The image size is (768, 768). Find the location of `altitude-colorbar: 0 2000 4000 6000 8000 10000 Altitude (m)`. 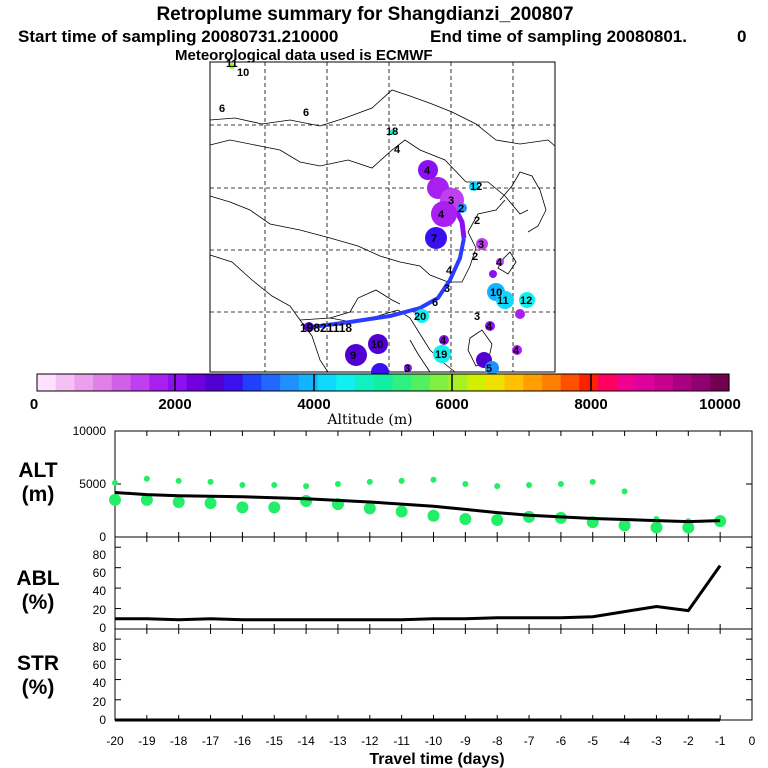

altitude-colorbar: 0 2000 4000 6000 8000 10000 Altitude (m) is located at coordinates (385, 400).